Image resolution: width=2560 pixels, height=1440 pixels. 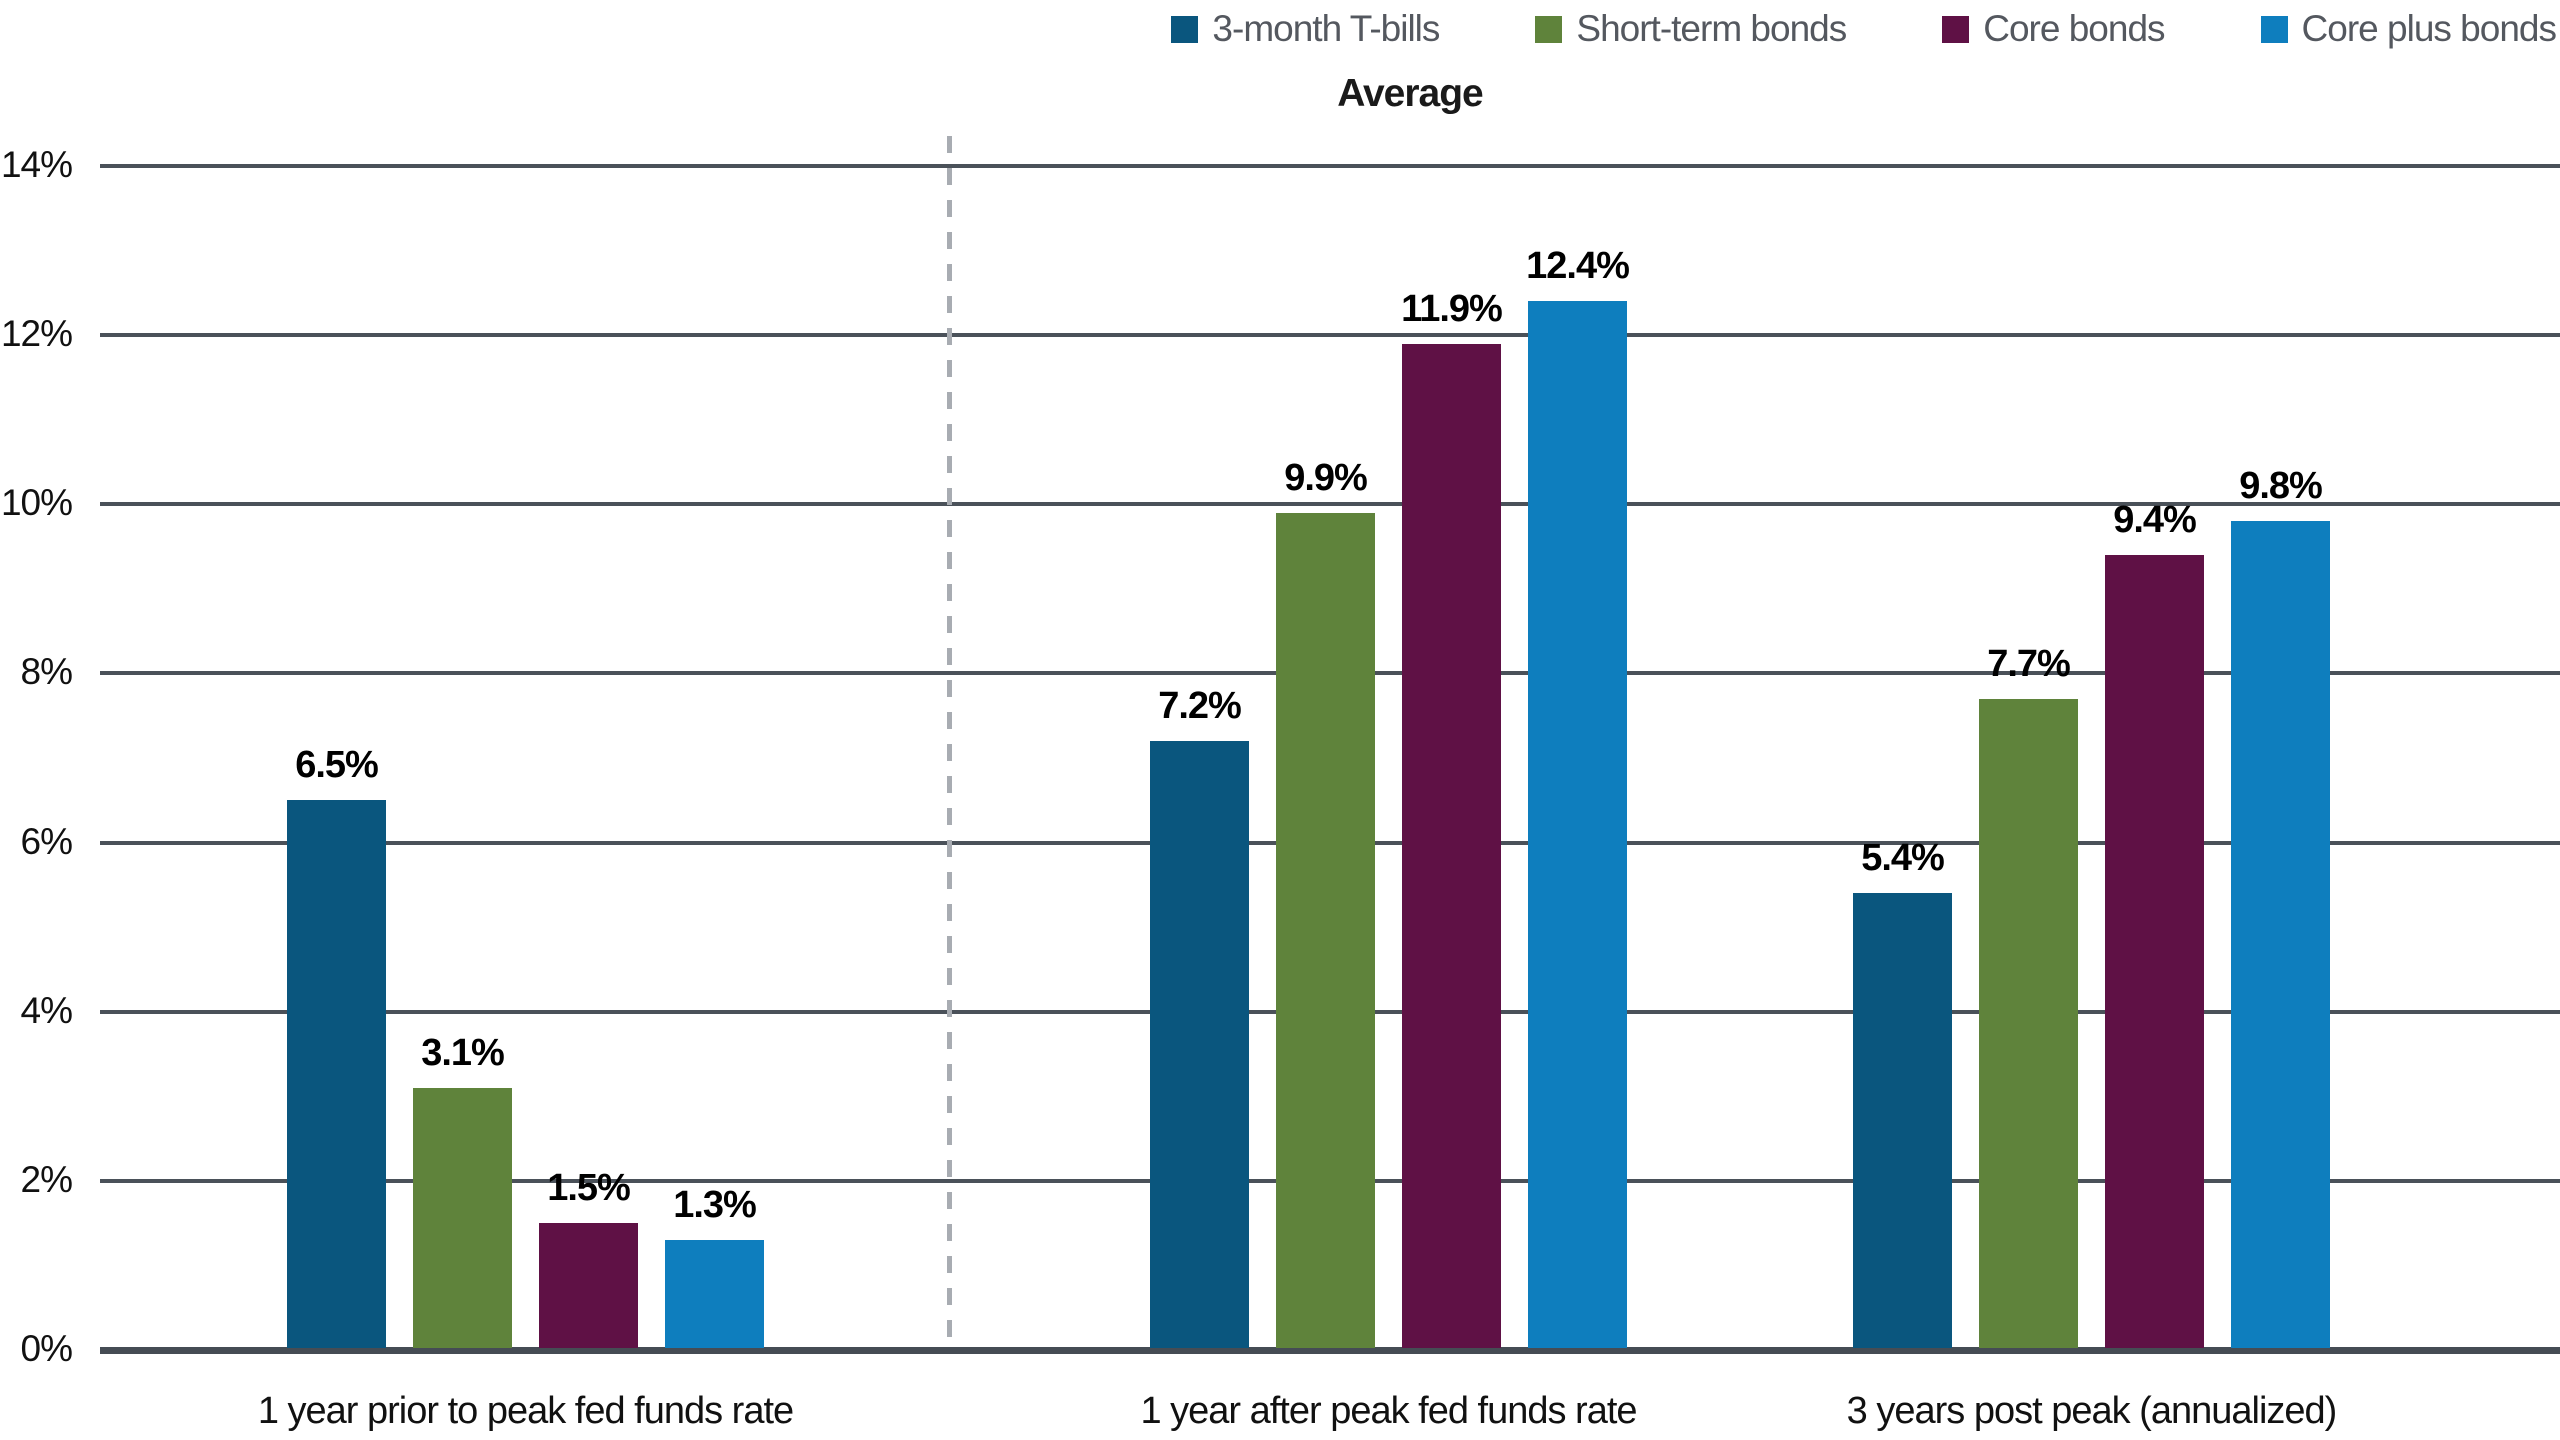 I want to click on y-axis-tick-label: 8%, so click(x=46, y=672).